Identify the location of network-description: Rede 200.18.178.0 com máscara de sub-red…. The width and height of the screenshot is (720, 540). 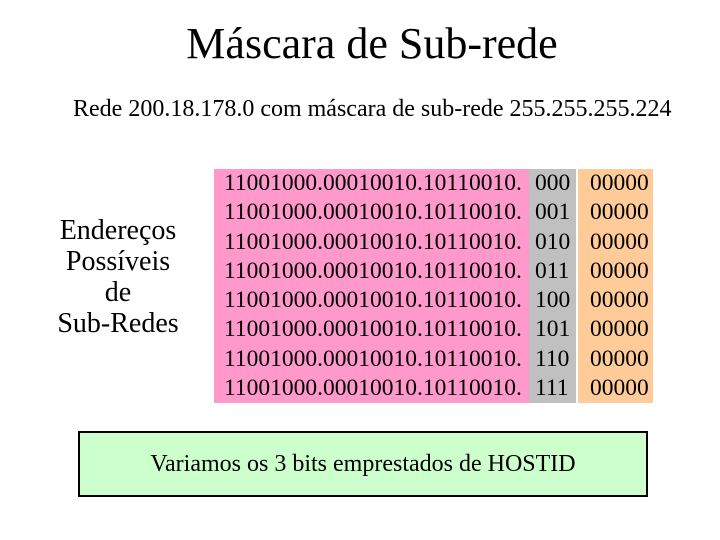
(372, 109).